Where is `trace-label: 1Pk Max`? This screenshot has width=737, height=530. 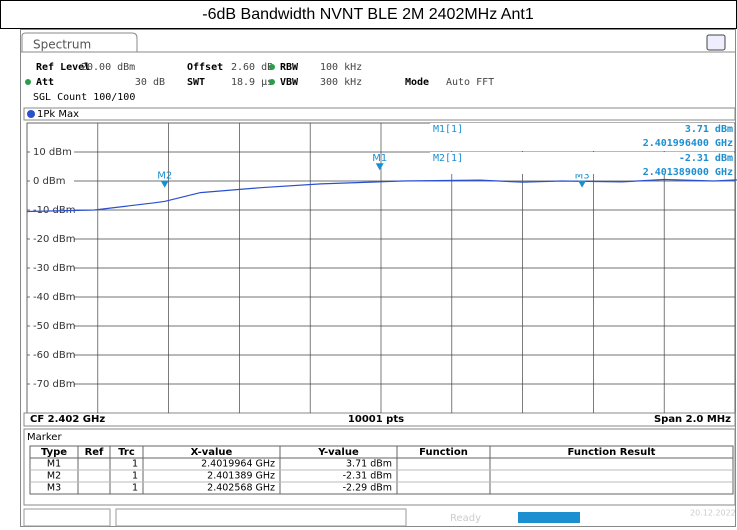
trace-label: 1Pk Max is located at coordinates (58, 114).